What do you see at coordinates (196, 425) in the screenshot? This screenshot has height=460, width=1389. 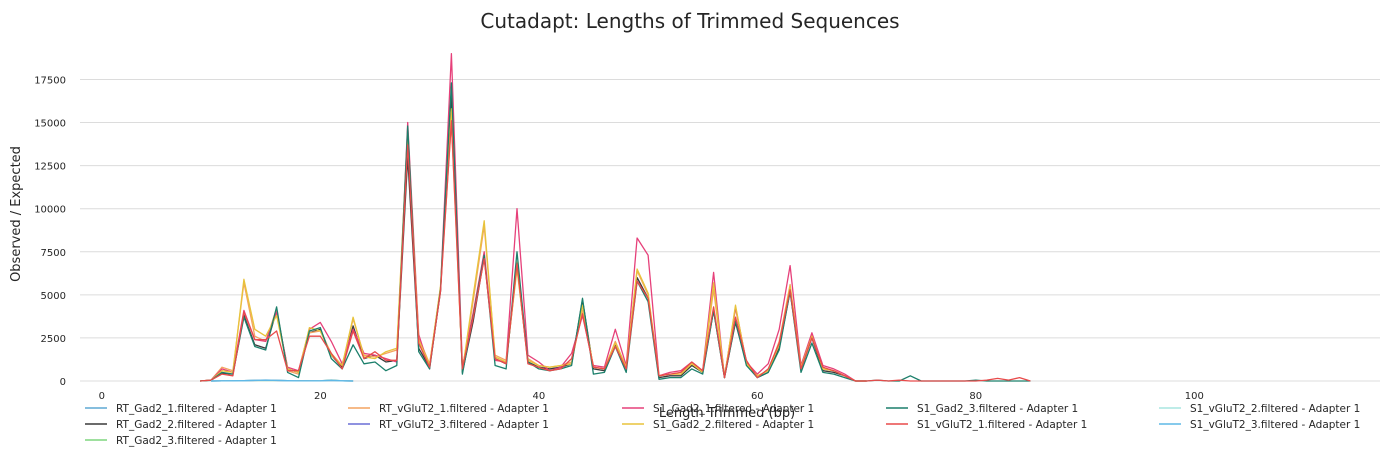 I see `legend-label: RT_Gad2_2.filtered - Adapter 1` at bounding box center [196, 425].